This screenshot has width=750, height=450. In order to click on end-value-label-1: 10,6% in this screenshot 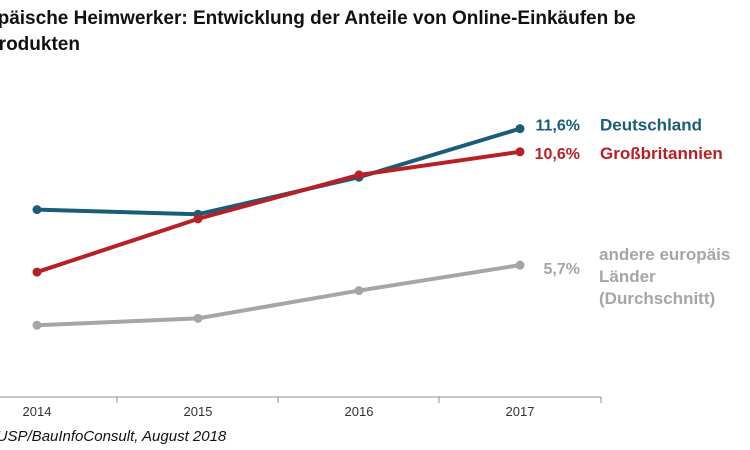, I will do `click(557, 154)`.